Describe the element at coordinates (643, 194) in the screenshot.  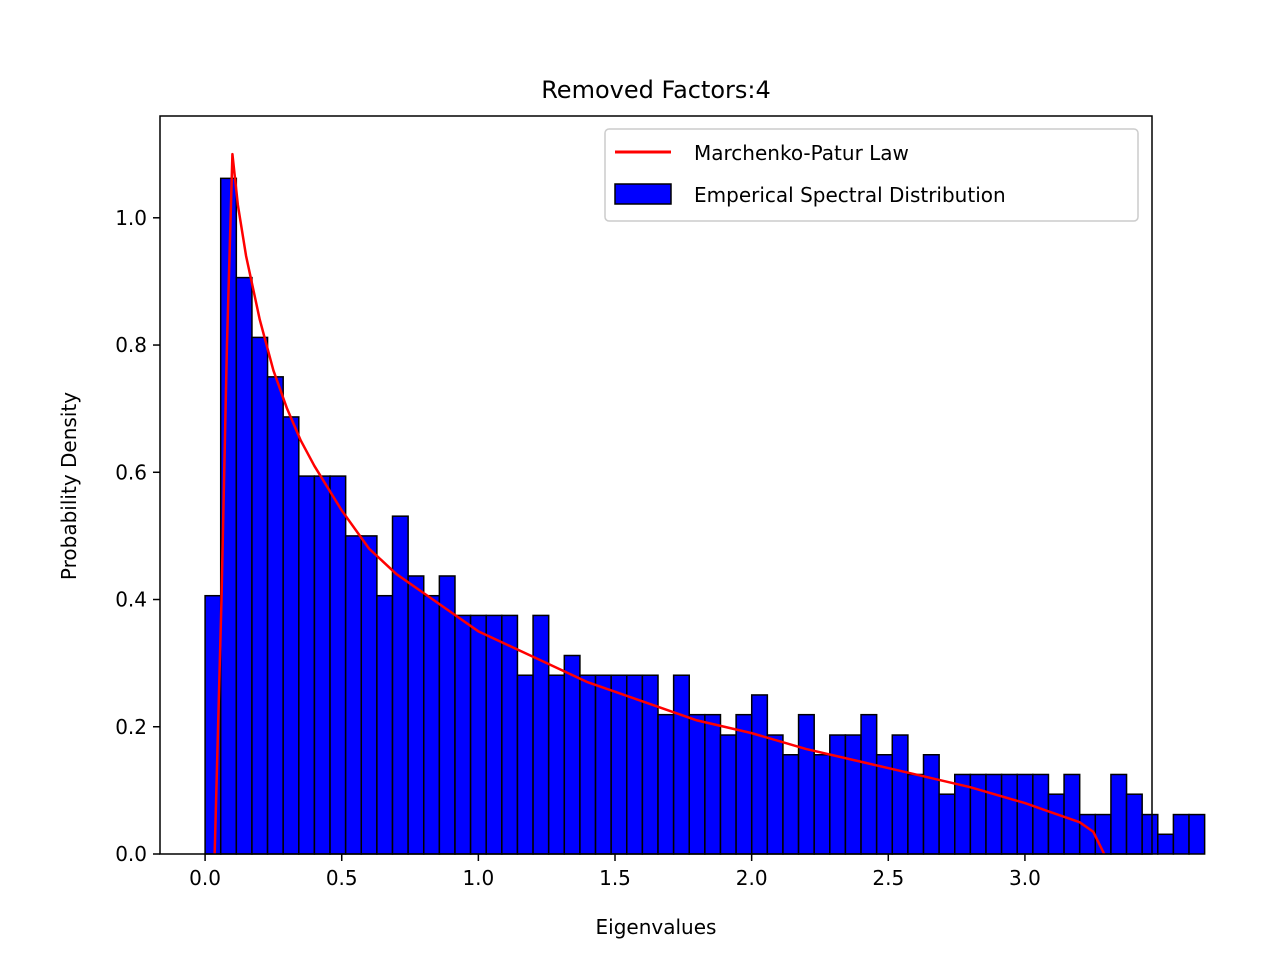
I see `legend-bar-swatch` at that location.